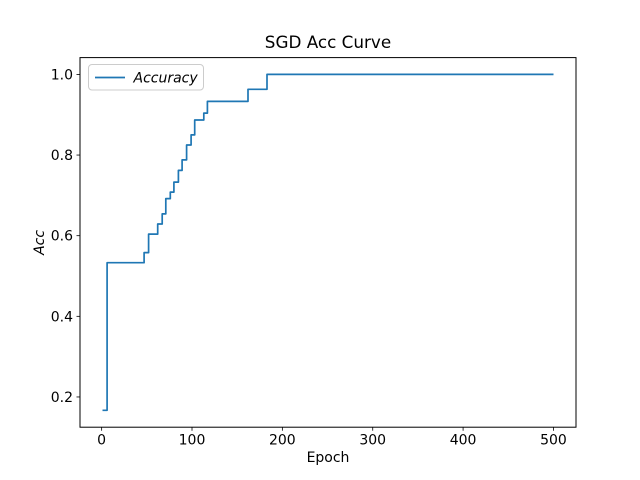 This screenshot has height=480, width=640. Describe the element at coordinates (62, 317) in the screenshot. I see `y-tick-label: 0.4` at that location.